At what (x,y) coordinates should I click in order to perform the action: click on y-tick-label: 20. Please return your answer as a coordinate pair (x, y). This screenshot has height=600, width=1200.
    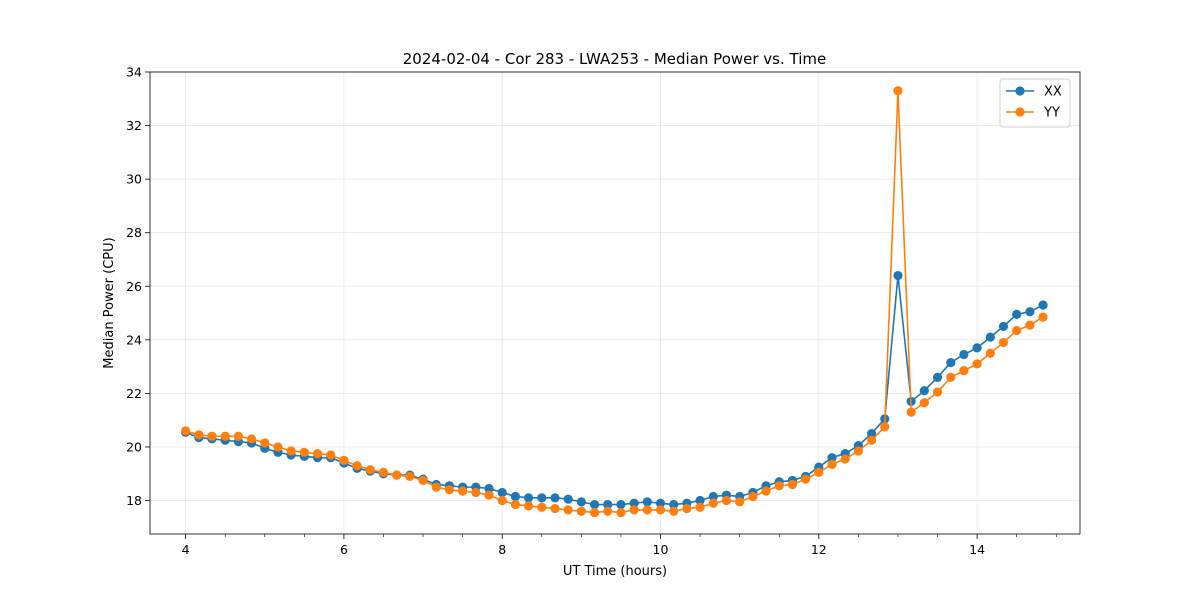
    Looking at the image, I should click on (134, 446).